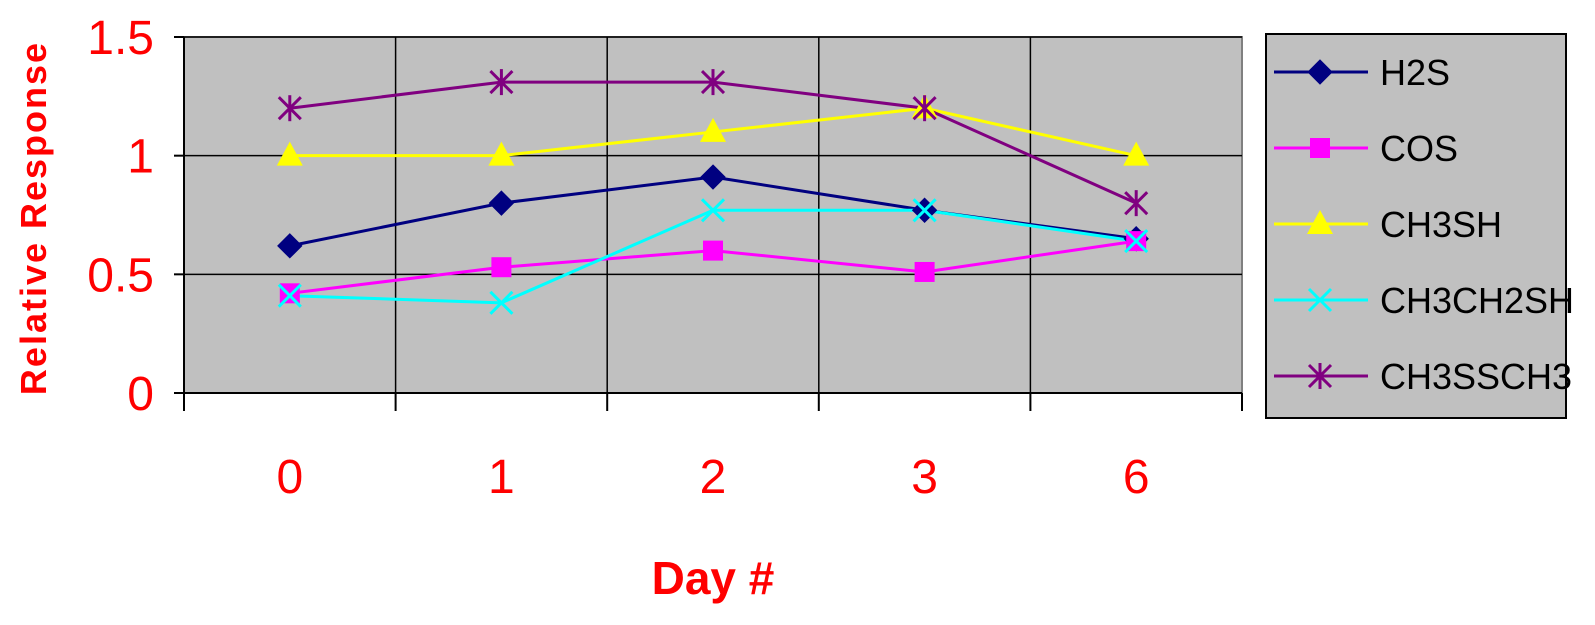 This screenshot has width=1595, height=625. What do you see at coordinates (1477, 300) in the screenshot?
I see `legend-label: CH3CH2SH` at bounding box center [1477, 300].